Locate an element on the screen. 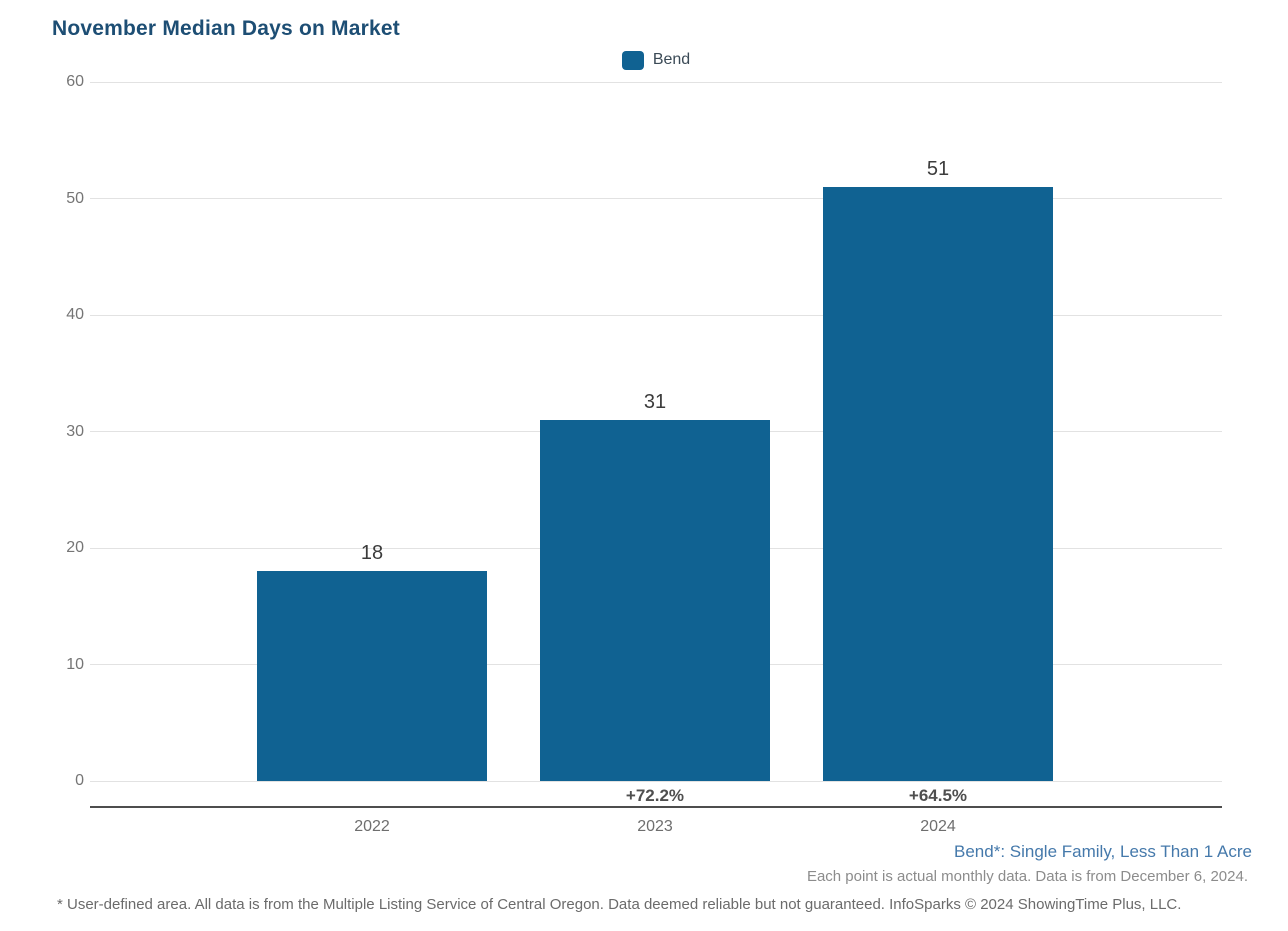 This screenshot has height=931, width=1288. series-definition-note: Bend*: Single Family, Less Than 1 Acre is located at coordinates (1103, 851).